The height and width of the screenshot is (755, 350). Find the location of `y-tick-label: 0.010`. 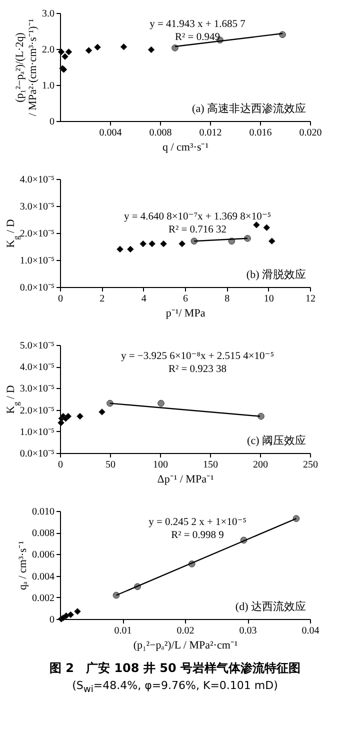

y-tick-label: 0.010 is located at coordinates (43, 512).